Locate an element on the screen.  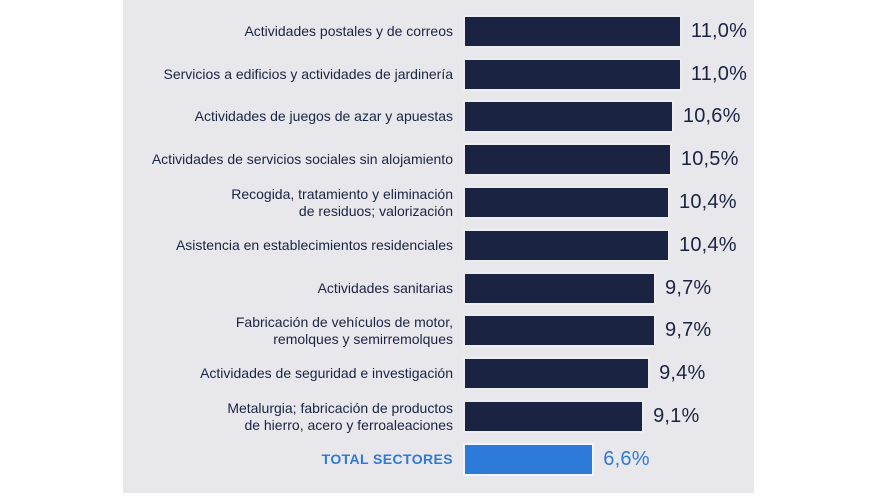
category-label: Actividades de juegos de azar y apuestas is located at coordinates (323, 116).